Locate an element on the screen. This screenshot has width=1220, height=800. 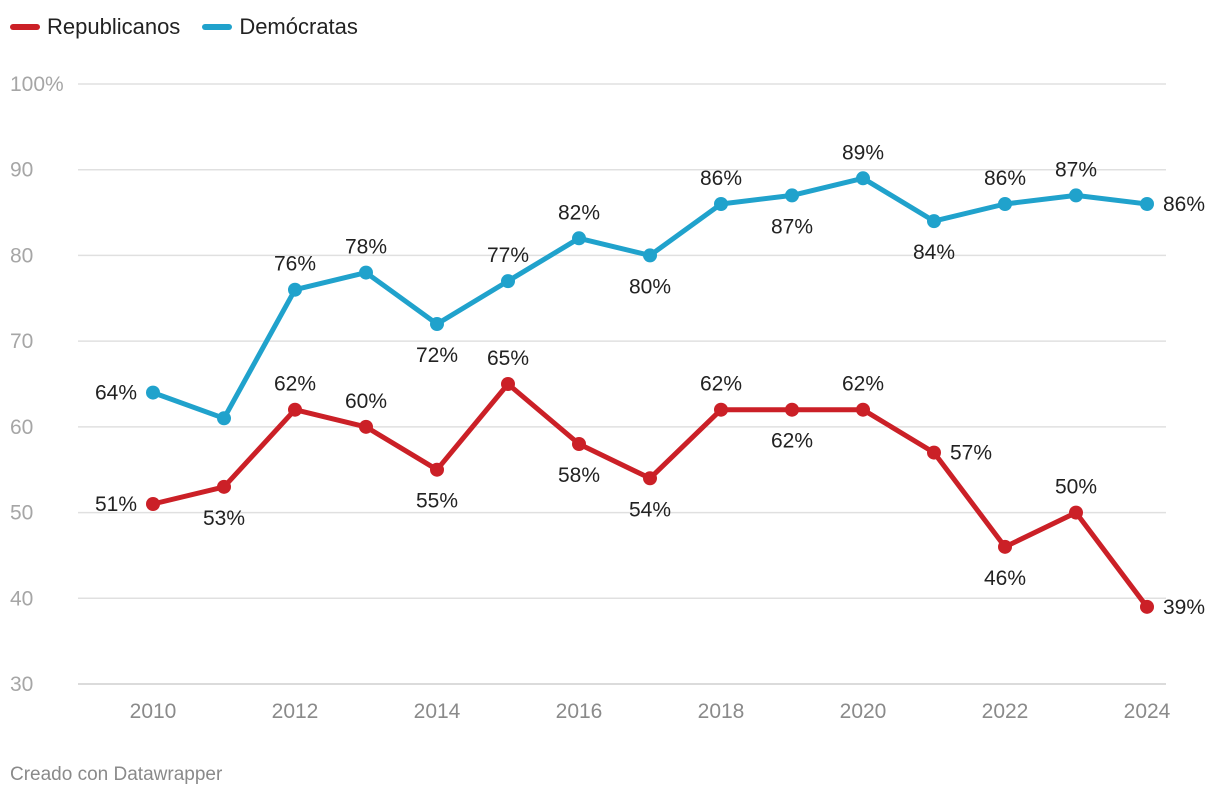
data-label: 89% is located at coordinates (863, 152).